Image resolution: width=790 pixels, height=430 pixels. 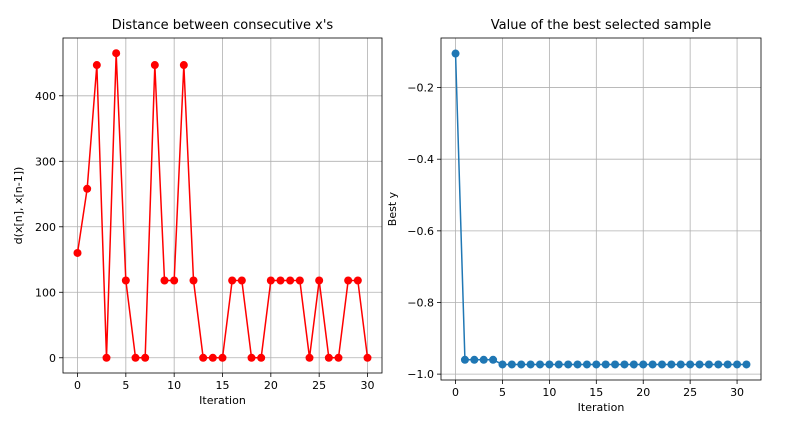 What do you see at coordinates (601, 25) in the screenshot?
I see `chart-title: Value of the best selected sample` at bounding box center [601, 25].